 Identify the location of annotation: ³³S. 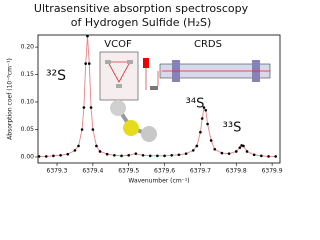
(232, 128).